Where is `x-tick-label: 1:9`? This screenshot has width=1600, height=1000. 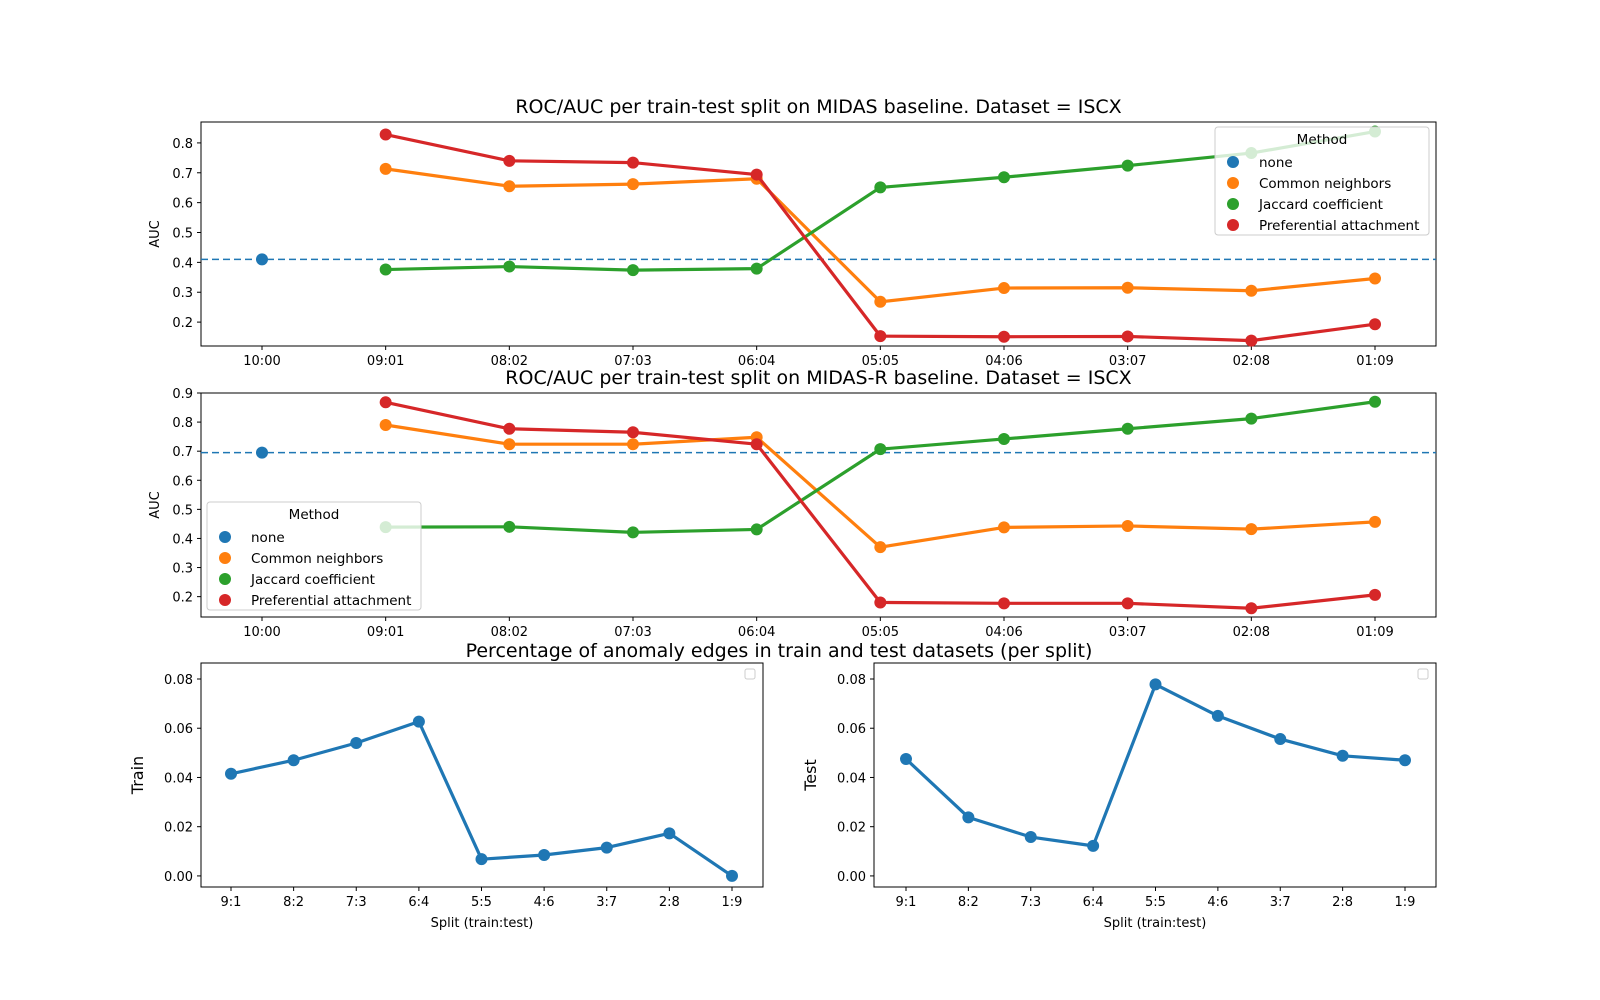
x-tick-label: 1:9 is located at coordinates (732, 902).